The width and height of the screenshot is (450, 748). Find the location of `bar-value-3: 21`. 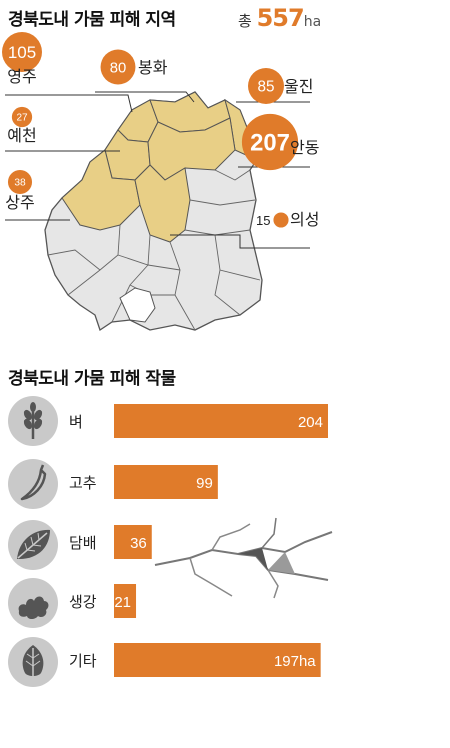

bar-value-3: 21 is located at coordinates (122, 602).